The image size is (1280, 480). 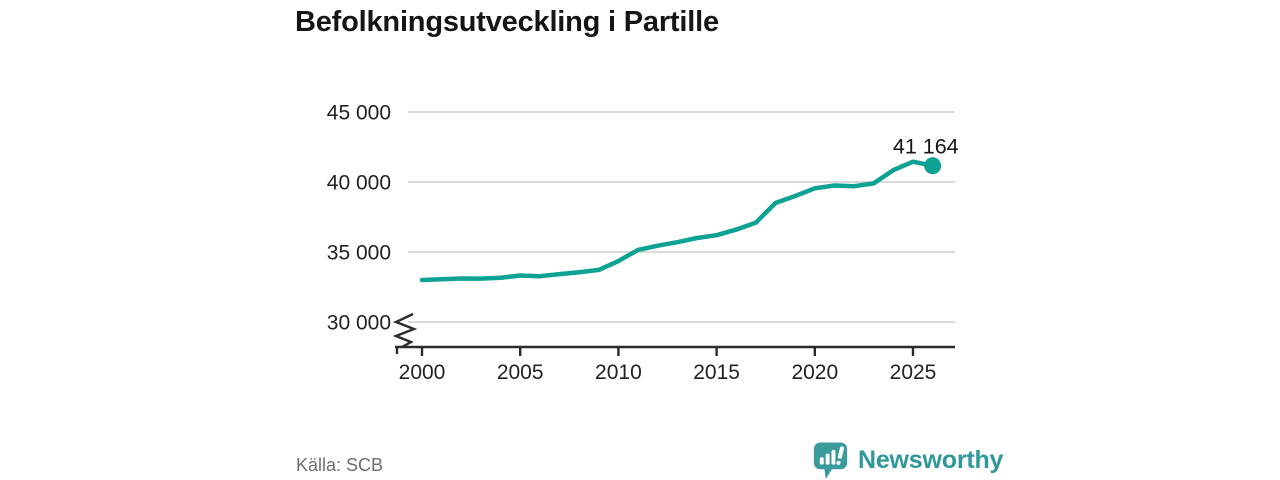 I want to click on x-axis-tick-label: 2010, so click(x=618, y=372).